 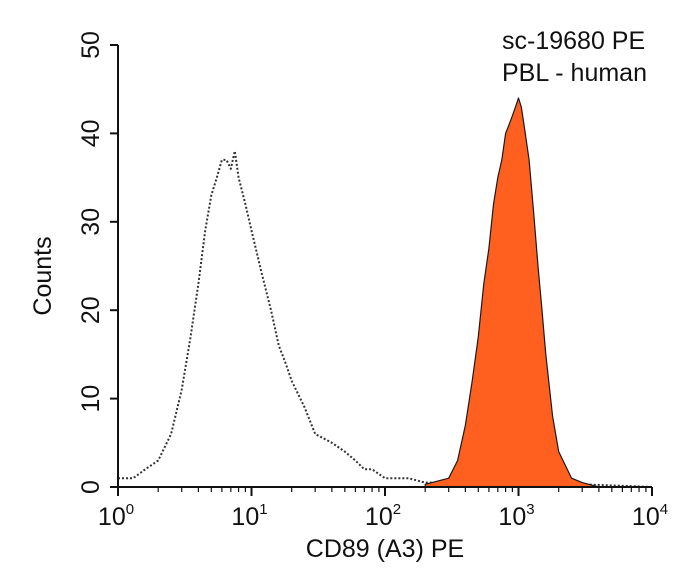 What do you see at coordinates (97, 262) in the screenshot?
I see `y-axis-ticks: 0 10 20 30 40 50` at bounding box center [97, 262].